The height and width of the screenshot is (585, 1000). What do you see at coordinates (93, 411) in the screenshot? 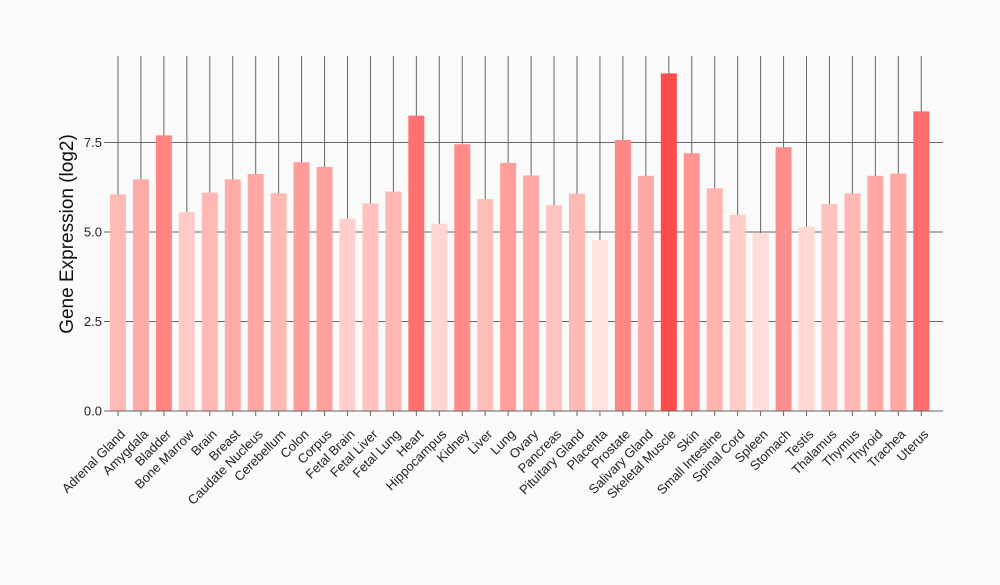
I see `y-tick-label: 0.0` at bounding box center [93, 411].